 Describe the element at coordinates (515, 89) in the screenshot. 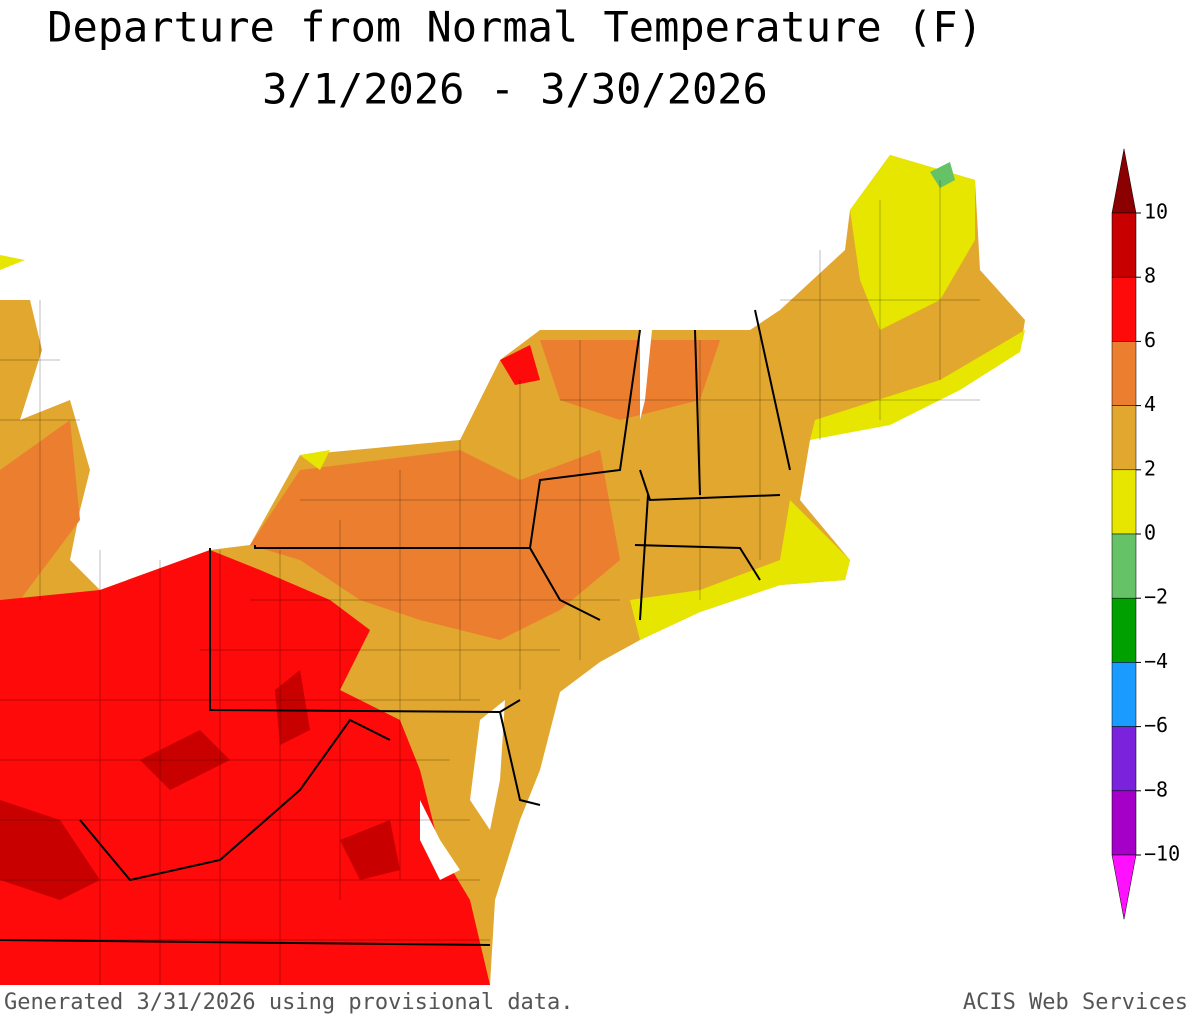

I see `title-line: 3/1/2026 - 3/30/2026` at that location.